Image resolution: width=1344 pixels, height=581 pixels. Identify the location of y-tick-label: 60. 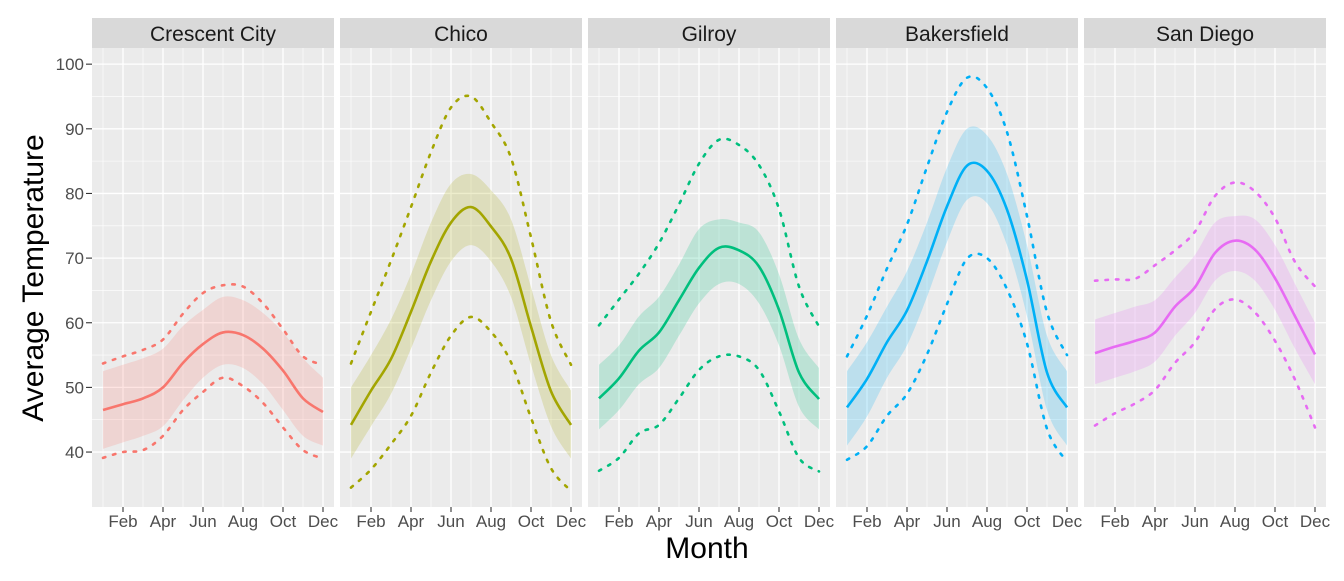
(74, 323).